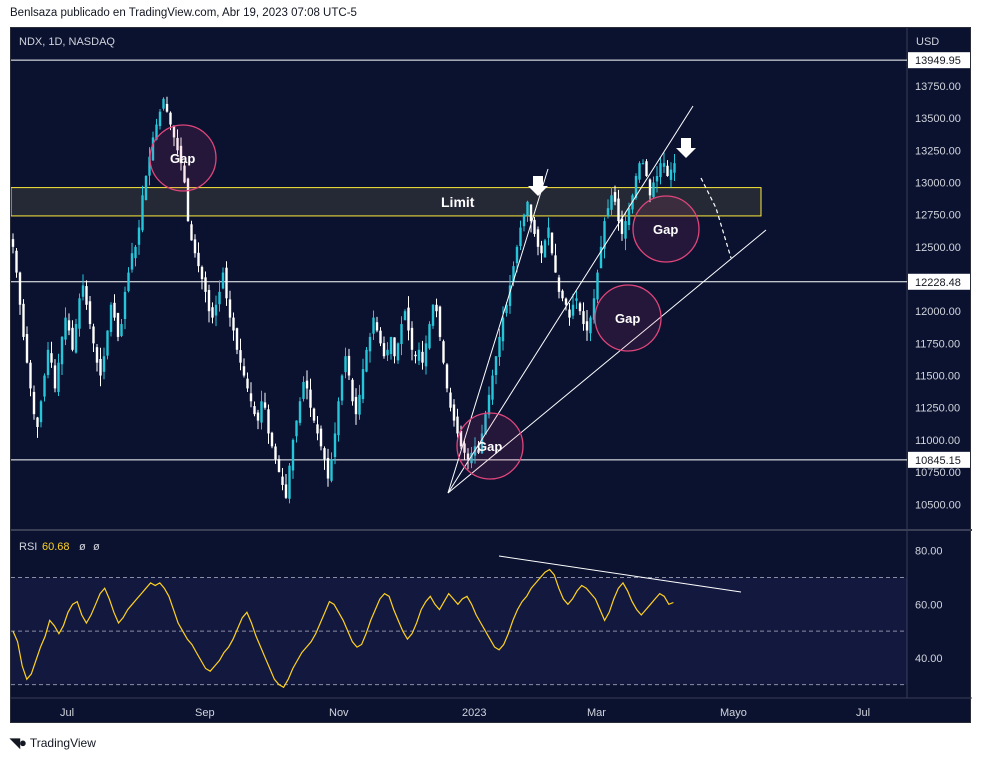 This screenshot has height=759, width=982. What do you see at coordinates (67, 713) in the screenshot?
I see `time-tick-label: Jul` at bounding box center [67, 713].